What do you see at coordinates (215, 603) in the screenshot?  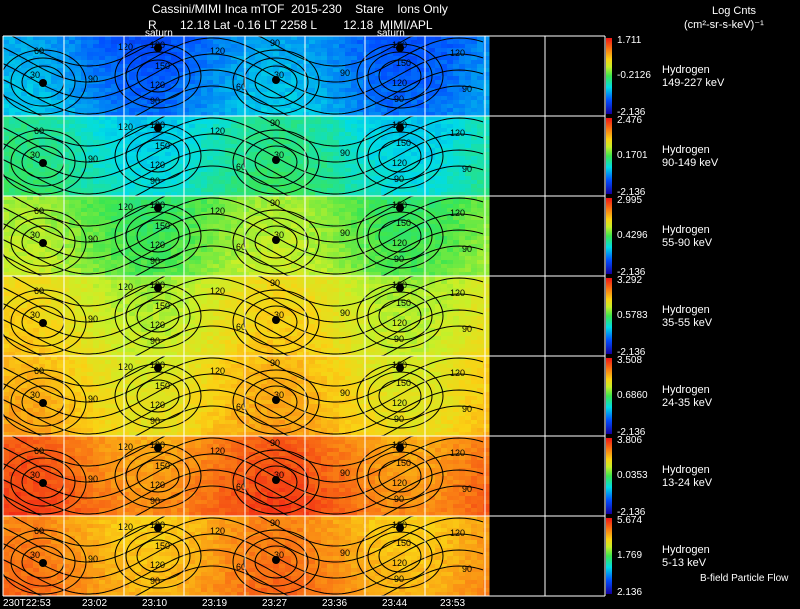 I see `time-tick-label: 23:19` at bounding box center [215, 603].